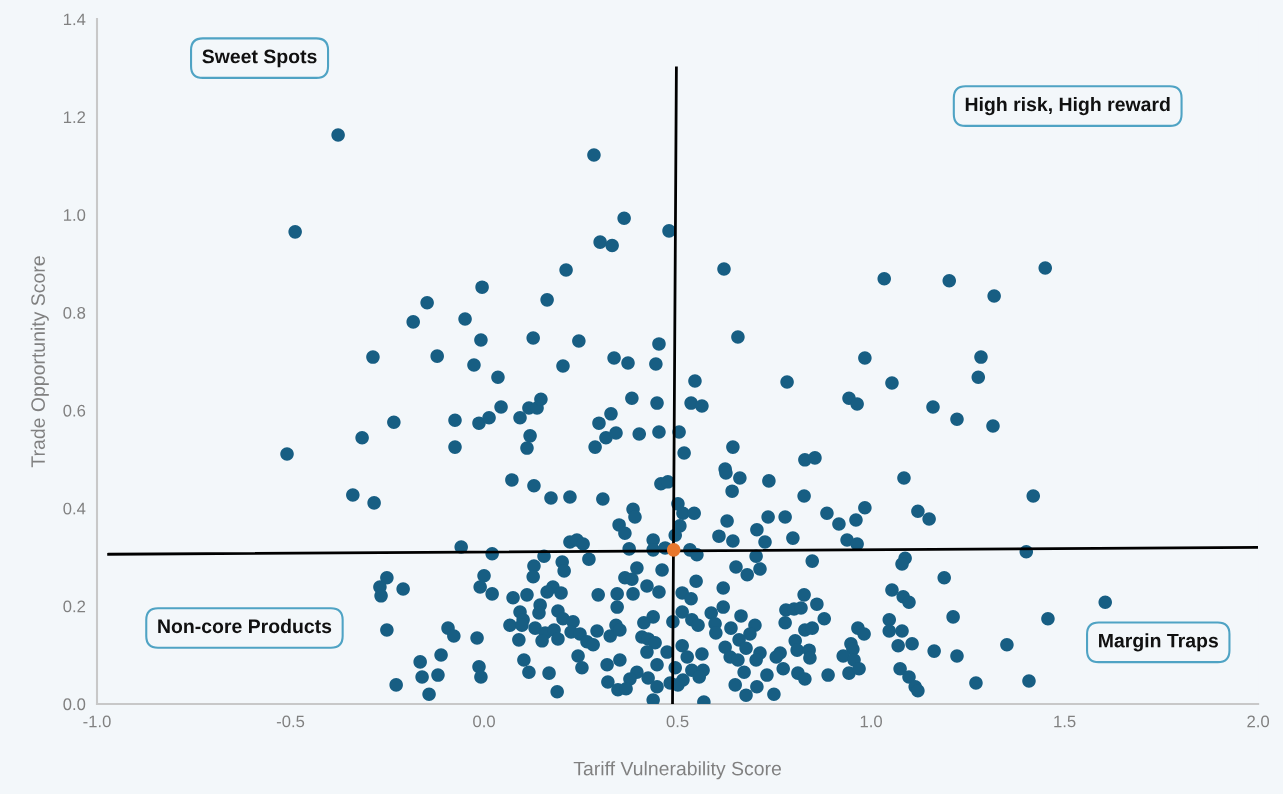 This screenshot has width=1283, height=794. What do you see at coordinates (259, 58) in the screenshot?
I see `annotation: Sweet Spots` at bounding box center [259, 58].